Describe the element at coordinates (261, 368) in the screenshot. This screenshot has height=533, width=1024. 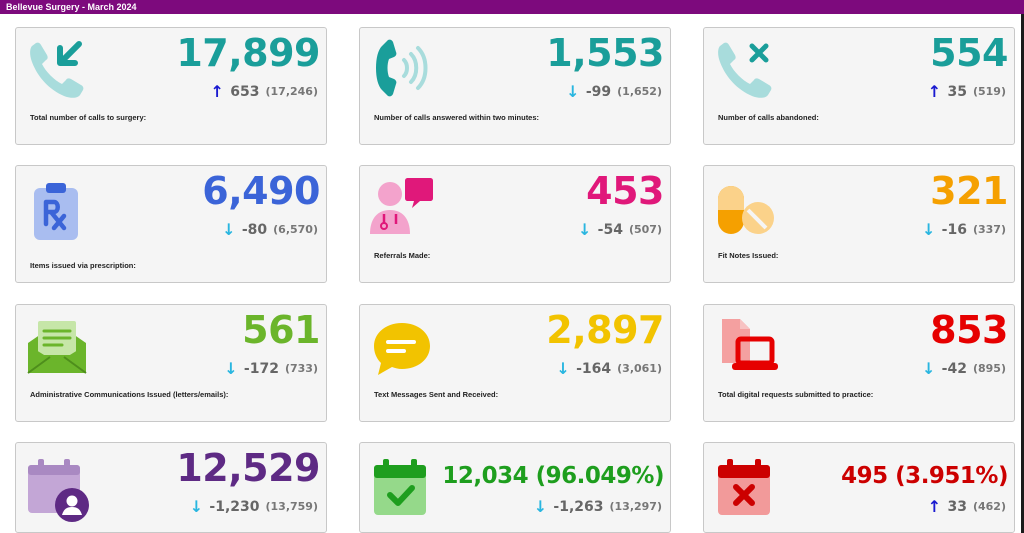
I see `metric-diff: -172` at that location.